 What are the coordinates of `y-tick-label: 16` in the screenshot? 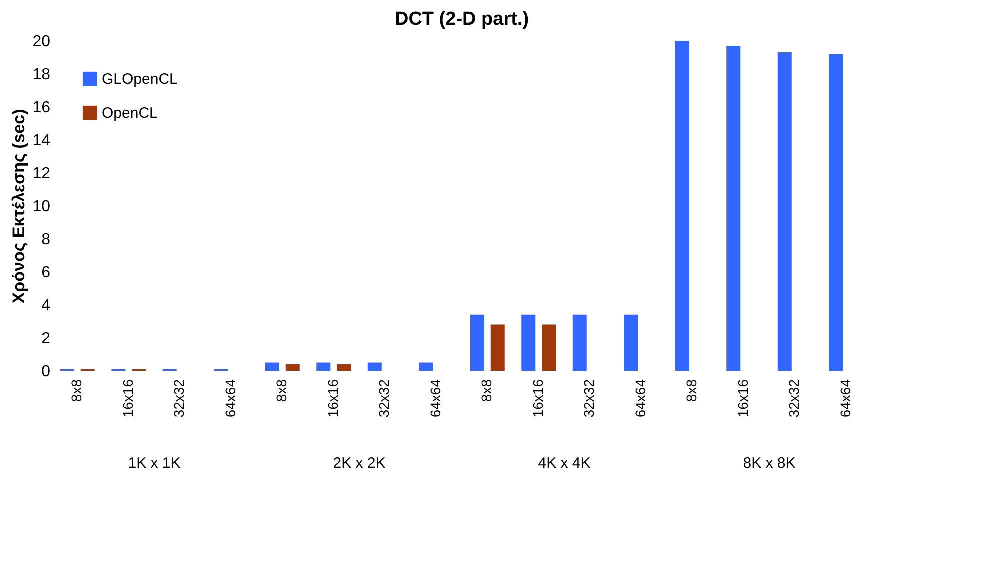 It's located at (41, 108).